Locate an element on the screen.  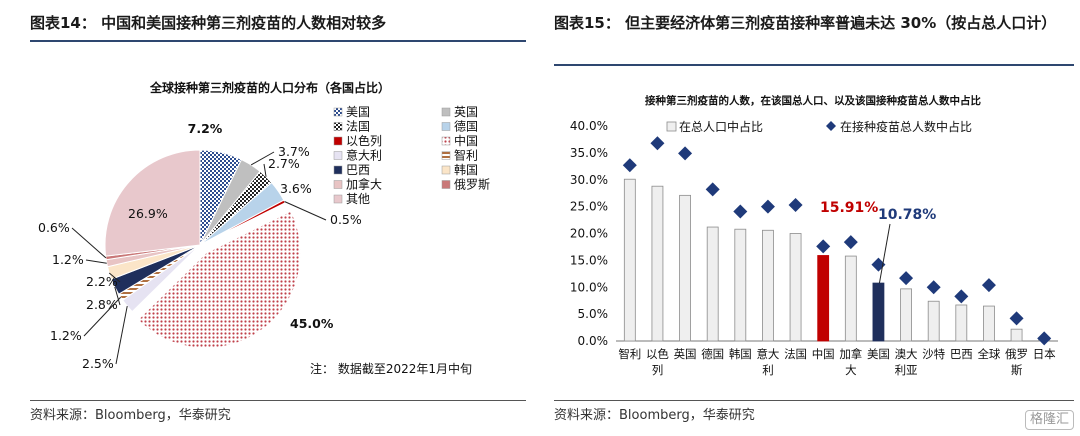
legend-label-11: 俄罗斯 is located at coordinates (472, 185).